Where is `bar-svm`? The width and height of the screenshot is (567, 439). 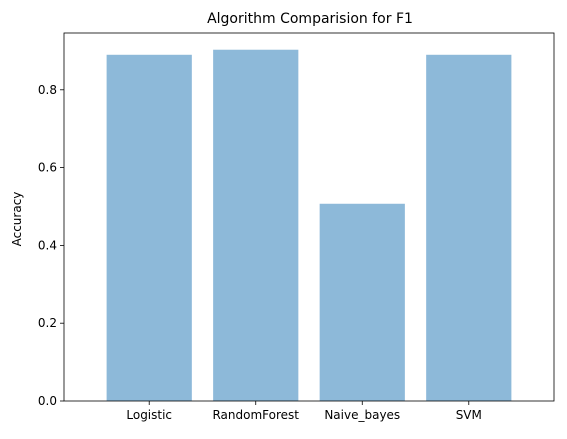
bar-svm is located at coordinates (469, 227).